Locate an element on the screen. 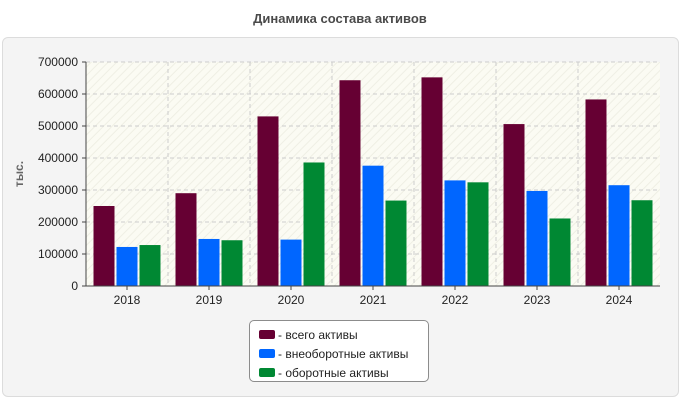  x-tick-label: 2018 is located at coordinates (127, 300).